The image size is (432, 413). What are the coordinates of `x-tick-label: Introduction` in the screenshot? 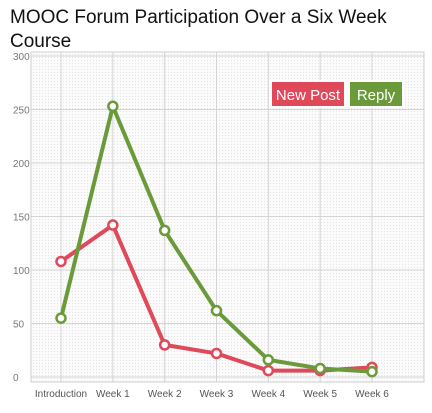 It's located at (61, 394).